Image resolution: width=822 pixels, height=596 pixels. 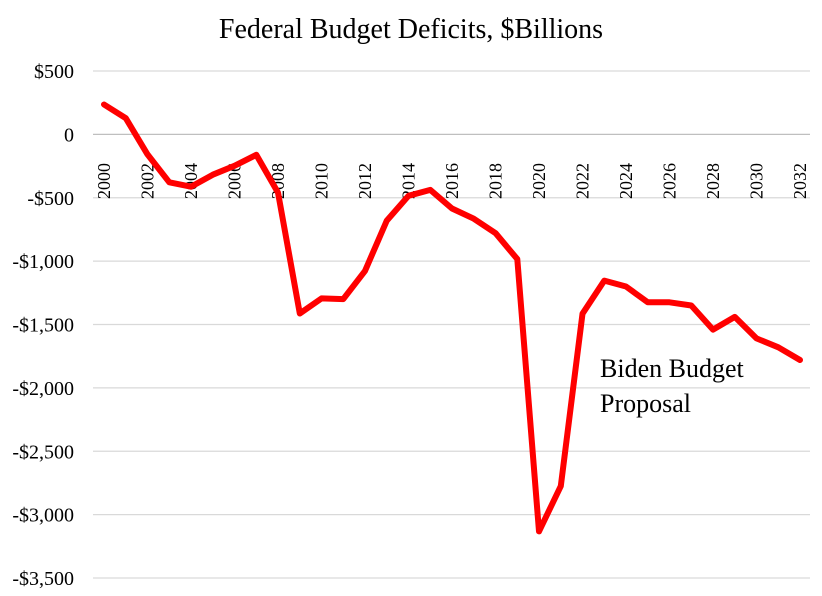 What do you see at coordinates (235, 181) in the screenshot?
I see `x-tick-label: 2006` at bounding box center [235, 181].